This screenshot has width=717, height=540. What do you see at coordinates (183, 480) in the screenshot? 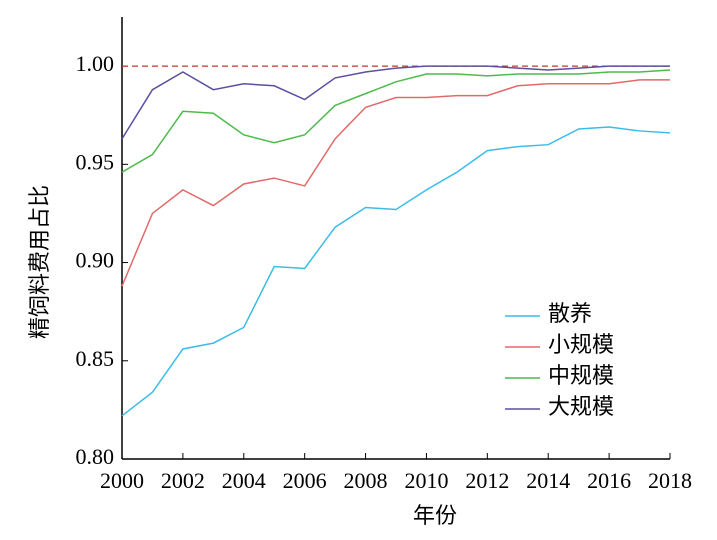
I see `x-tick-label: 2002` at bounding box center [183, 480].